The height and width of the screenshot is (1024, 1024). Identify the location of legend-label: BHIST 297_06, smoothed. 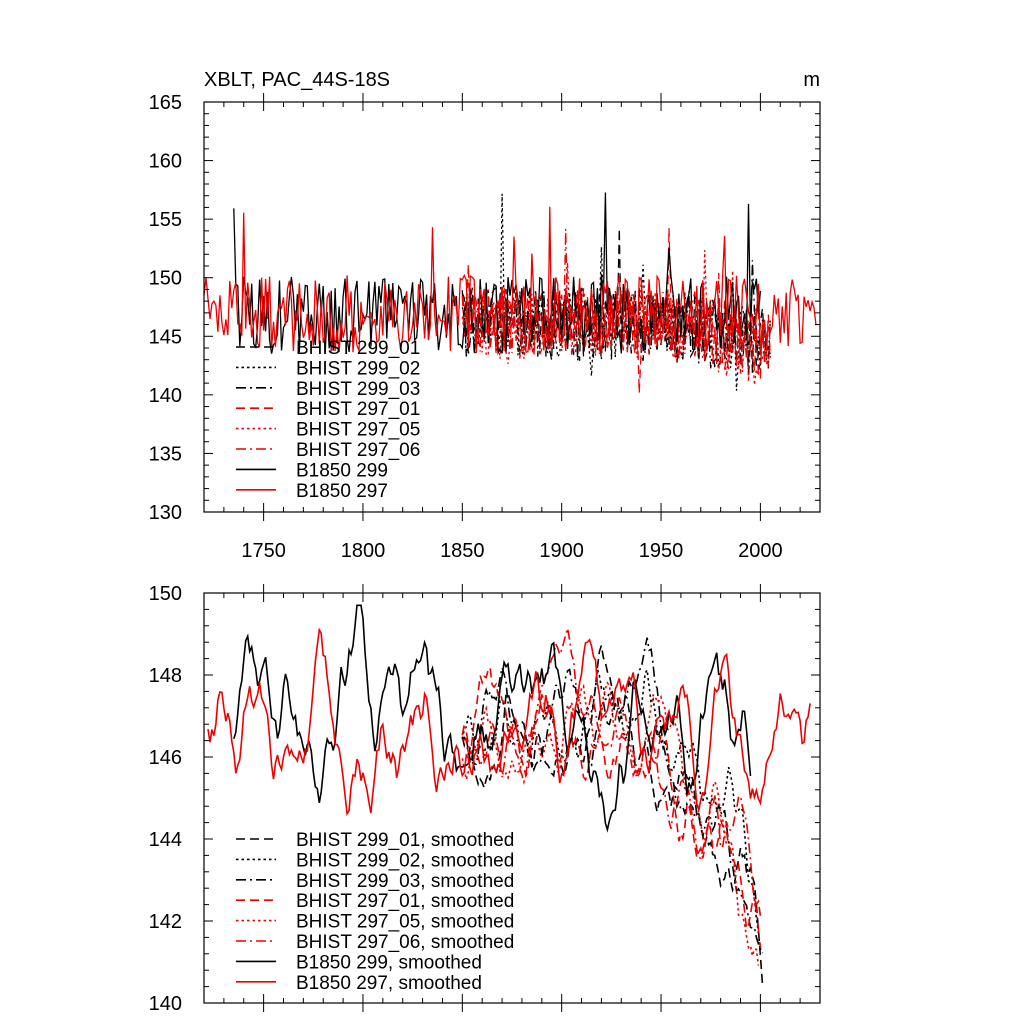
(405, 942).